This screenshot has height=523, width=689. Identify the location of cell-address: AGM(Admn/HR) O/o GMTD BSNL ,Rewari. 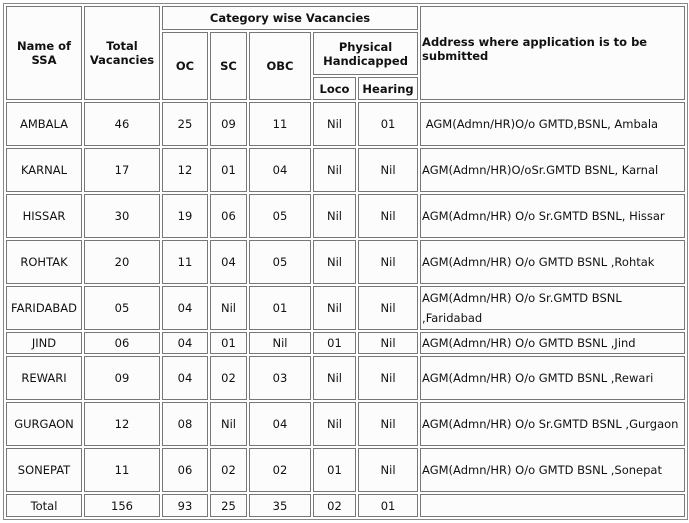
(552, 378).